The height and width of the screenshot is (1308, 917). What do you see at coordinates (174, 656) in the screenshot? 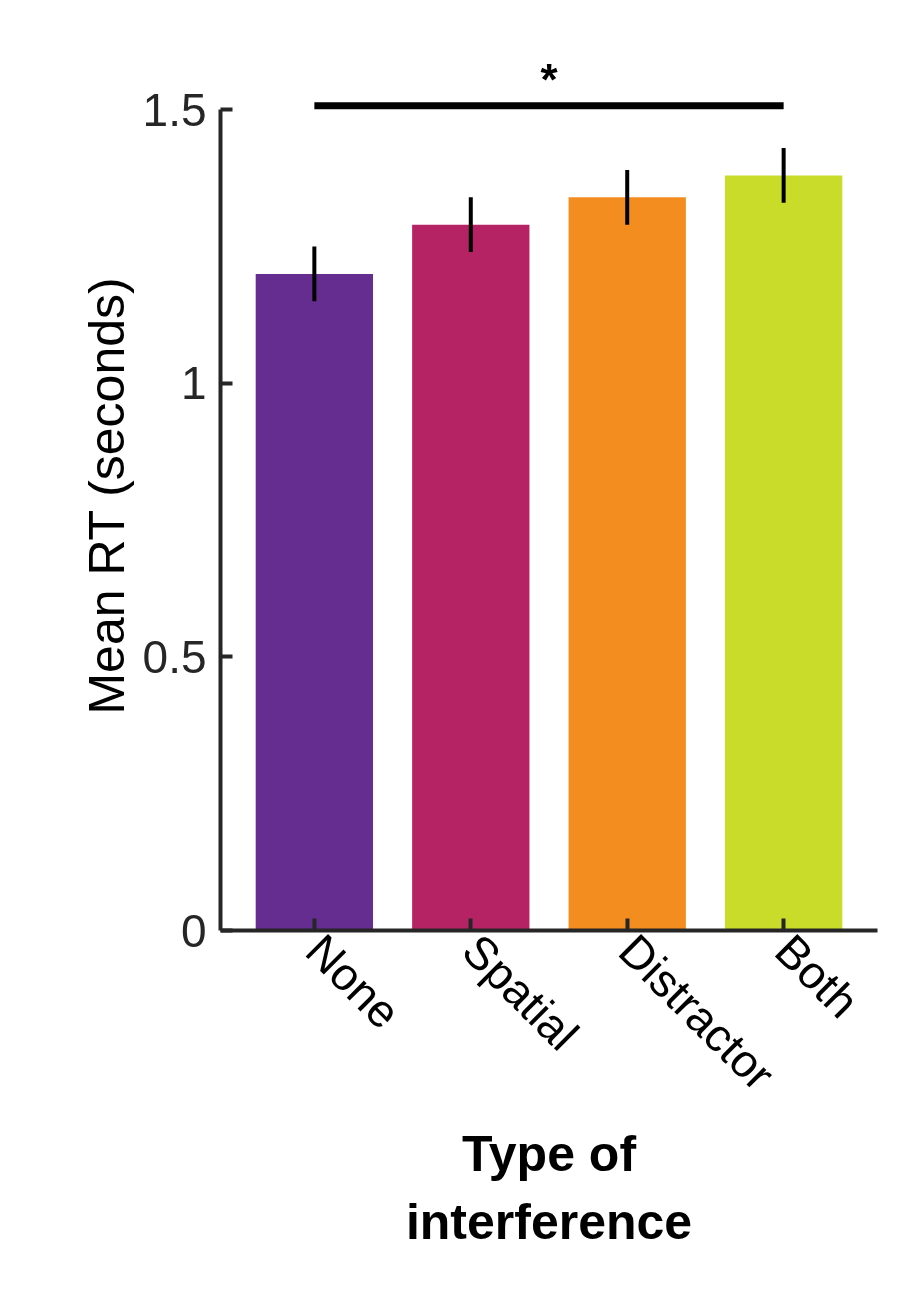
I see `y-tick-label: 0.5` at bounding box center [174, 656].